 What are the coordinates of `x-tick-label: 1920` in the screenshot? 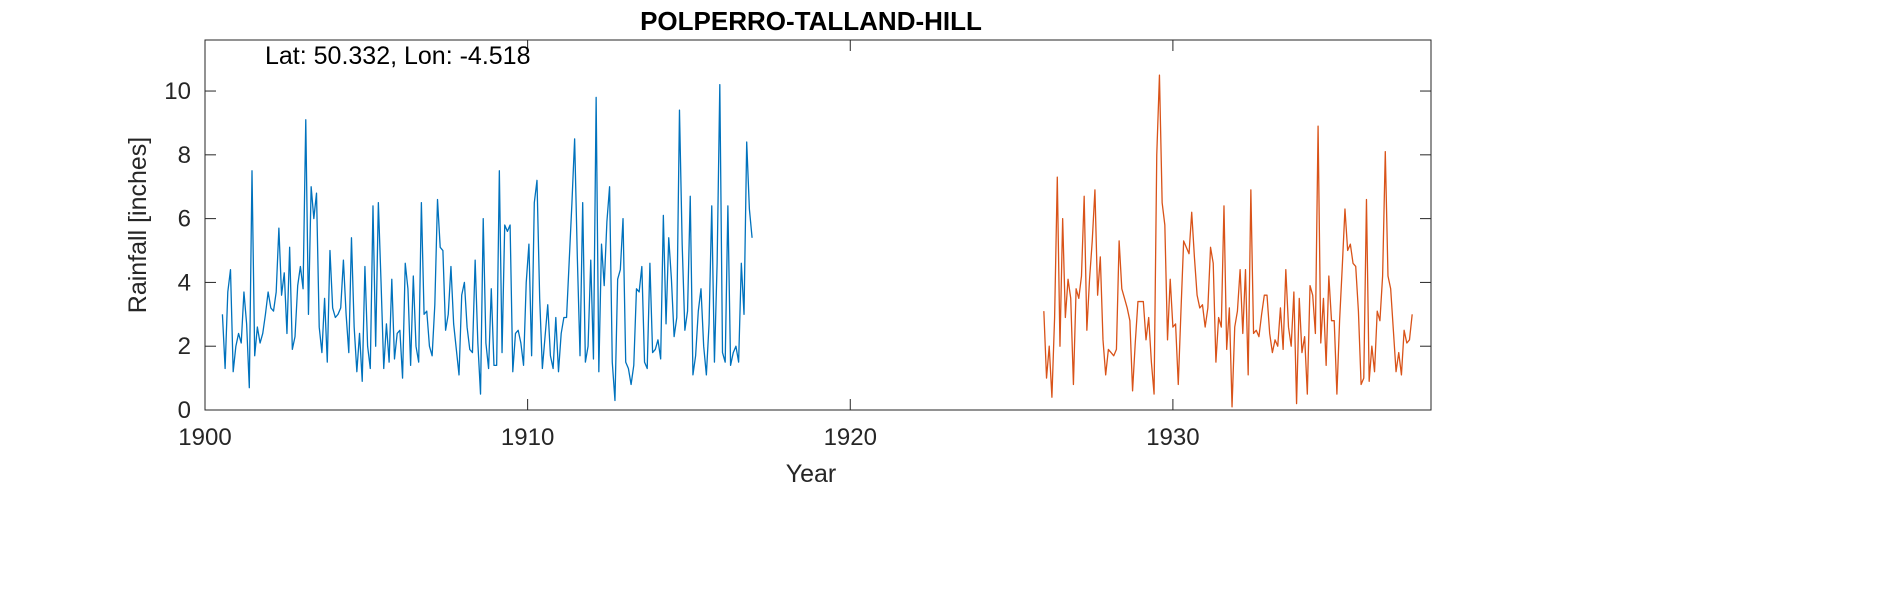 It's located at (850, 437).